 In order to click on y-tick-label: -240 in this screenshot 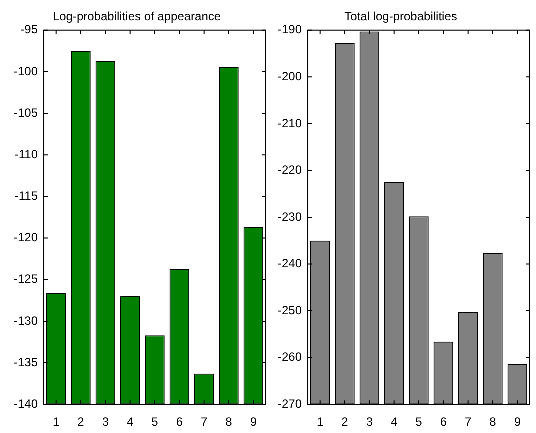, I will do `click(290, 263)`.